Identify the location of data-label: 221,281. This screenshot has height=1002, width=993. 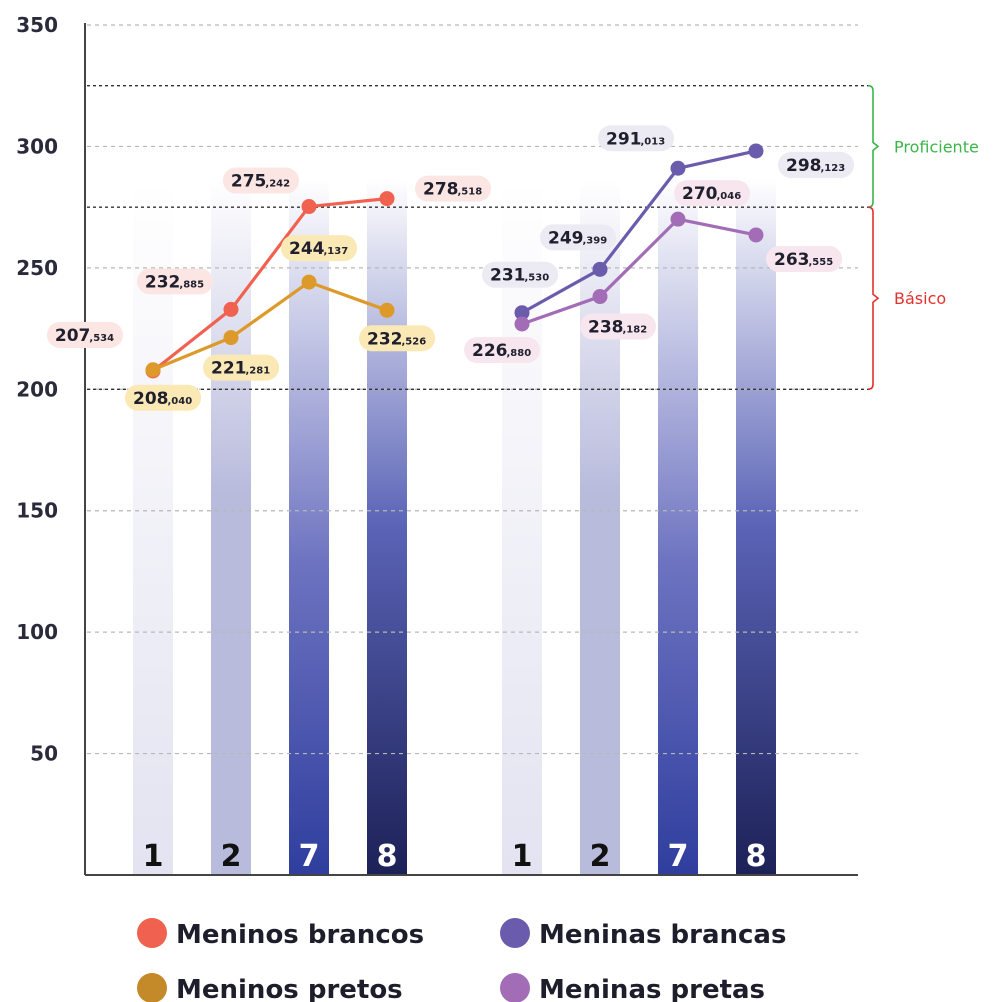
(241, 367).